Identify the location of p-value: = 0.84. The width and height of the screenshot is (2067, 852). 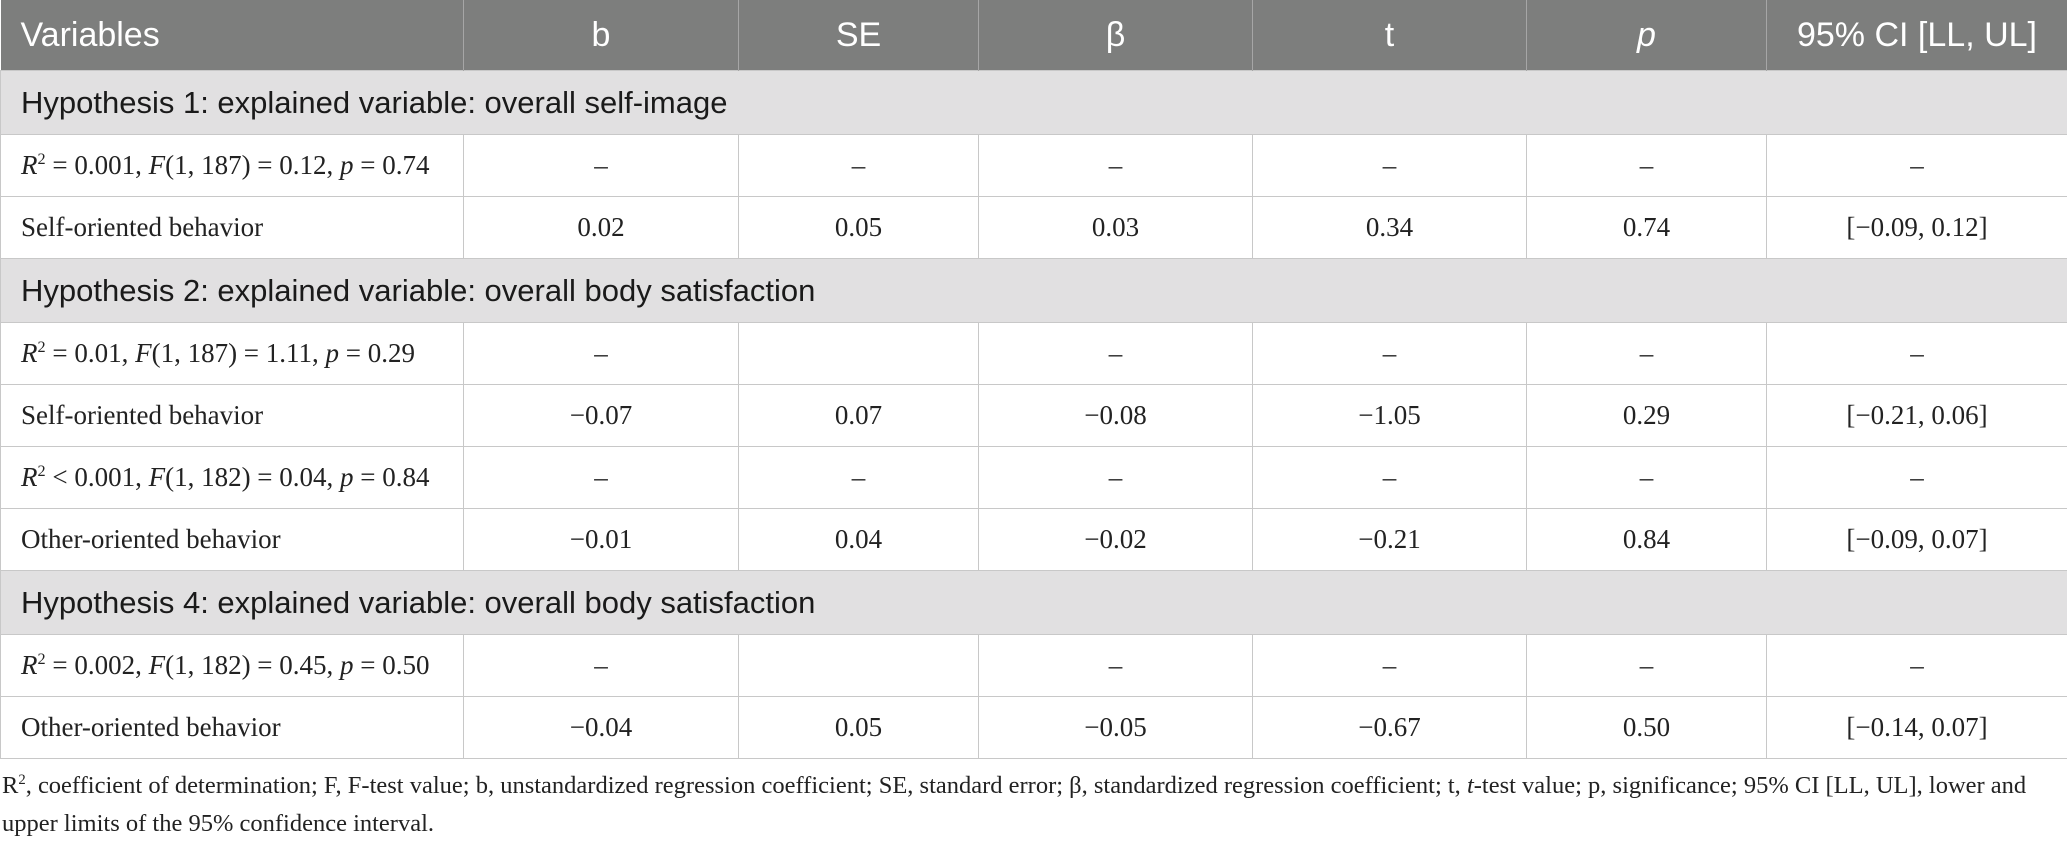
(391, 477).